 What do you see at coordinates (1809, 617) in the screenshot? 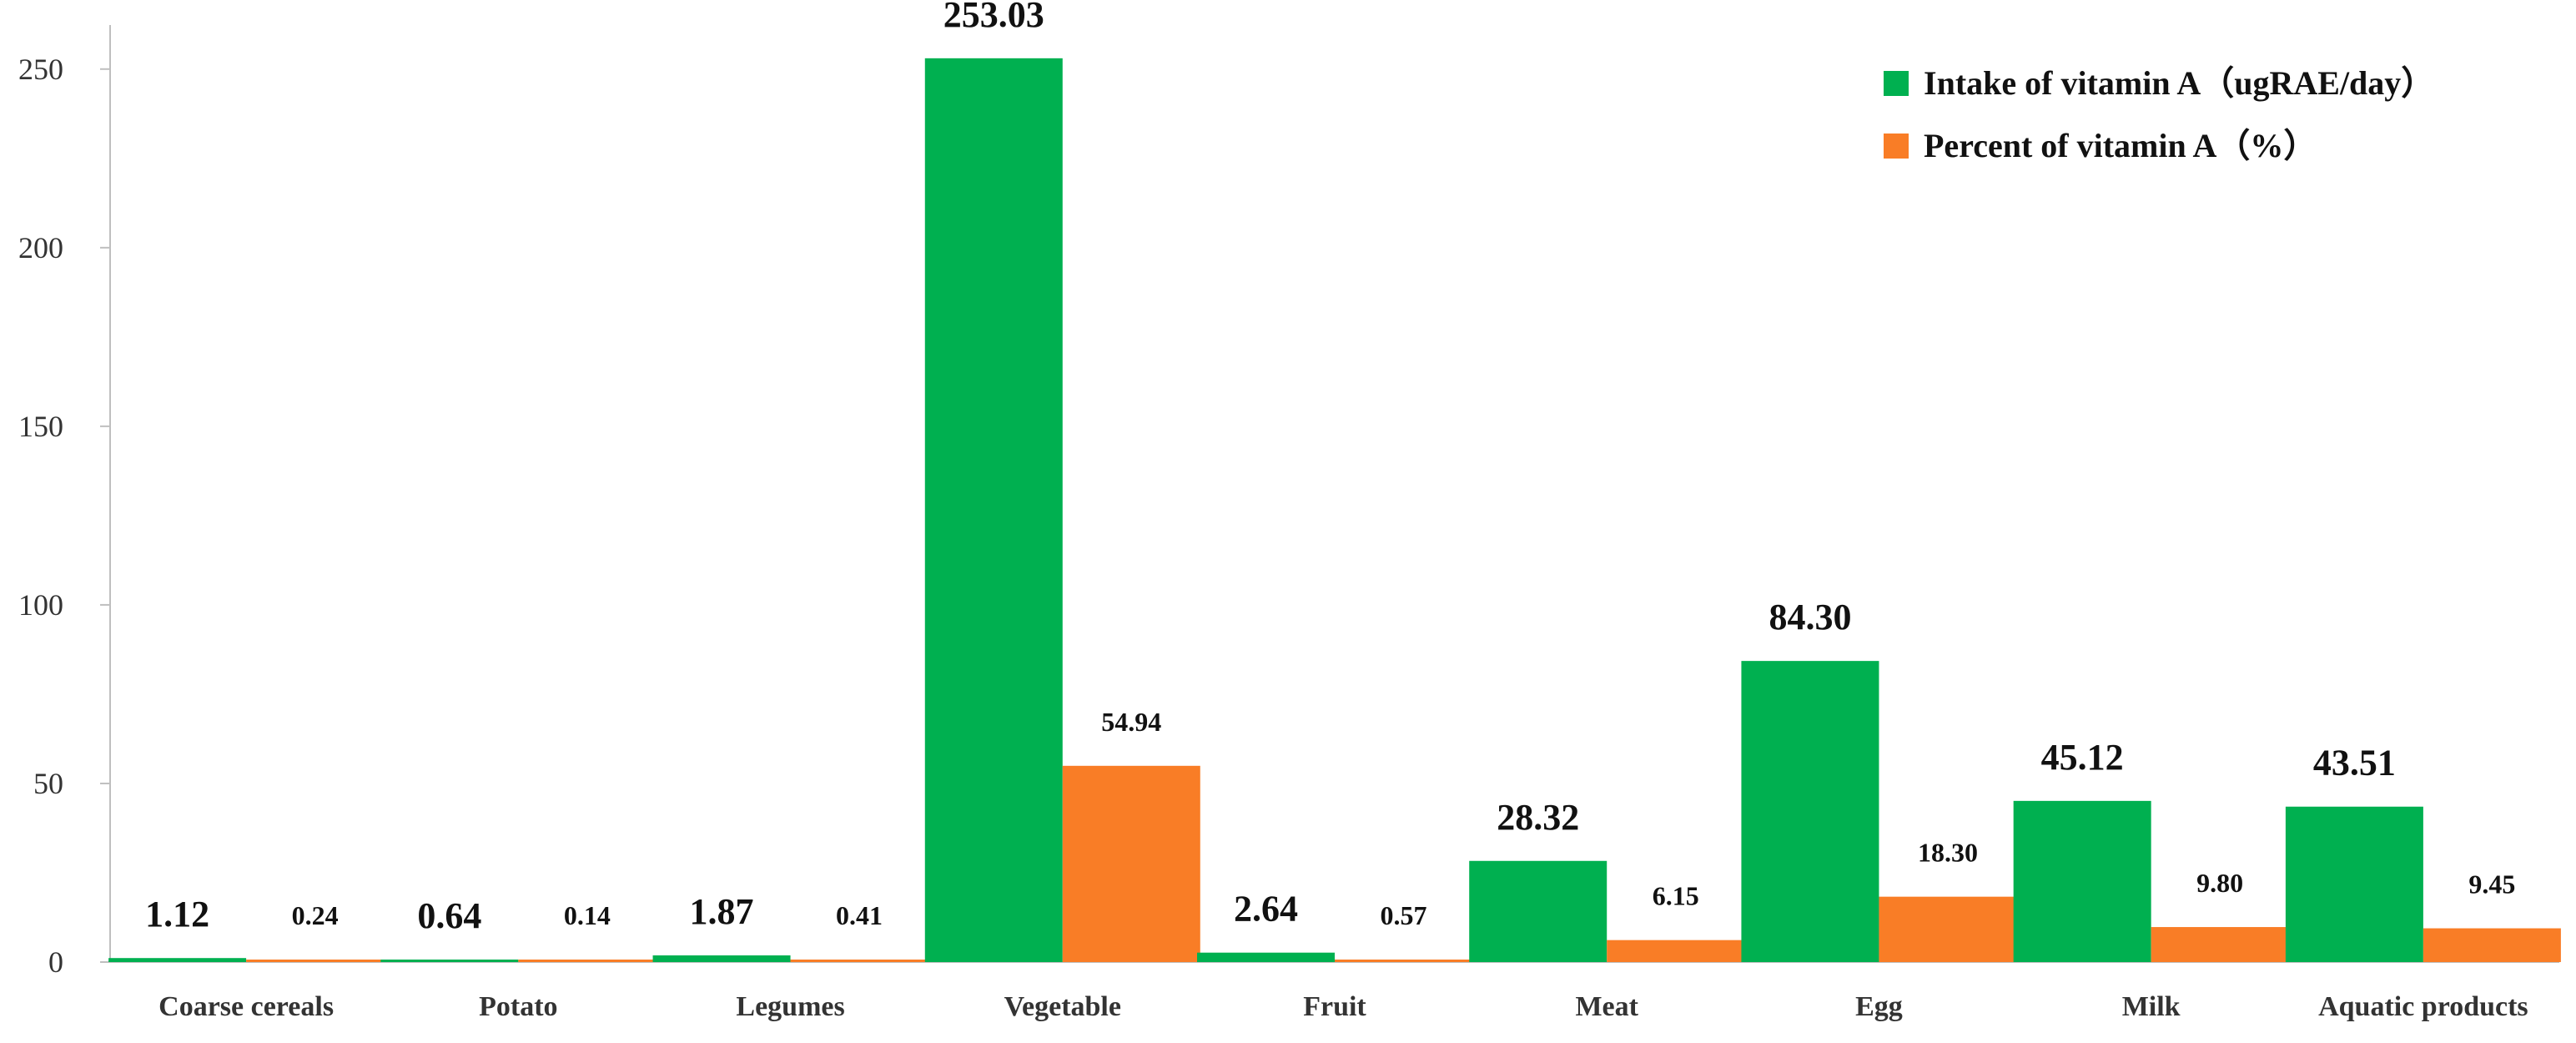
I see `data-label: 84.30` at bounding box center [1809, 617].